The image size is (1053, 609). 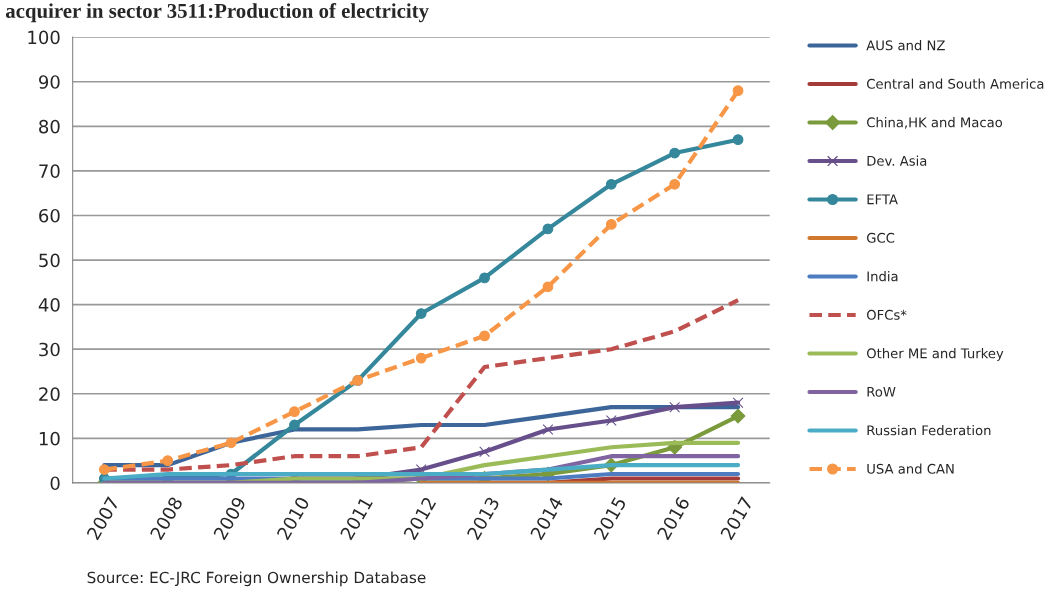 I want to click on source-note: Source: EC-JRC Foreign Ownership Database, so click(x=256, y=579).